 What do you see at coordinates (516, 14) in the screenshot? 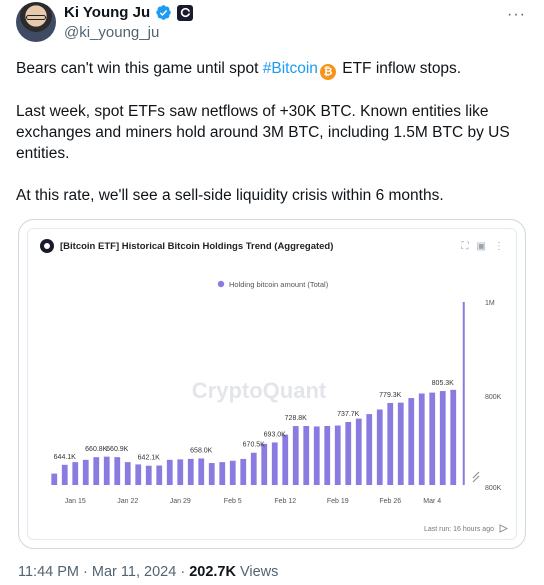
I see `more-options-icon: ···` at bounding box center [516, 14].